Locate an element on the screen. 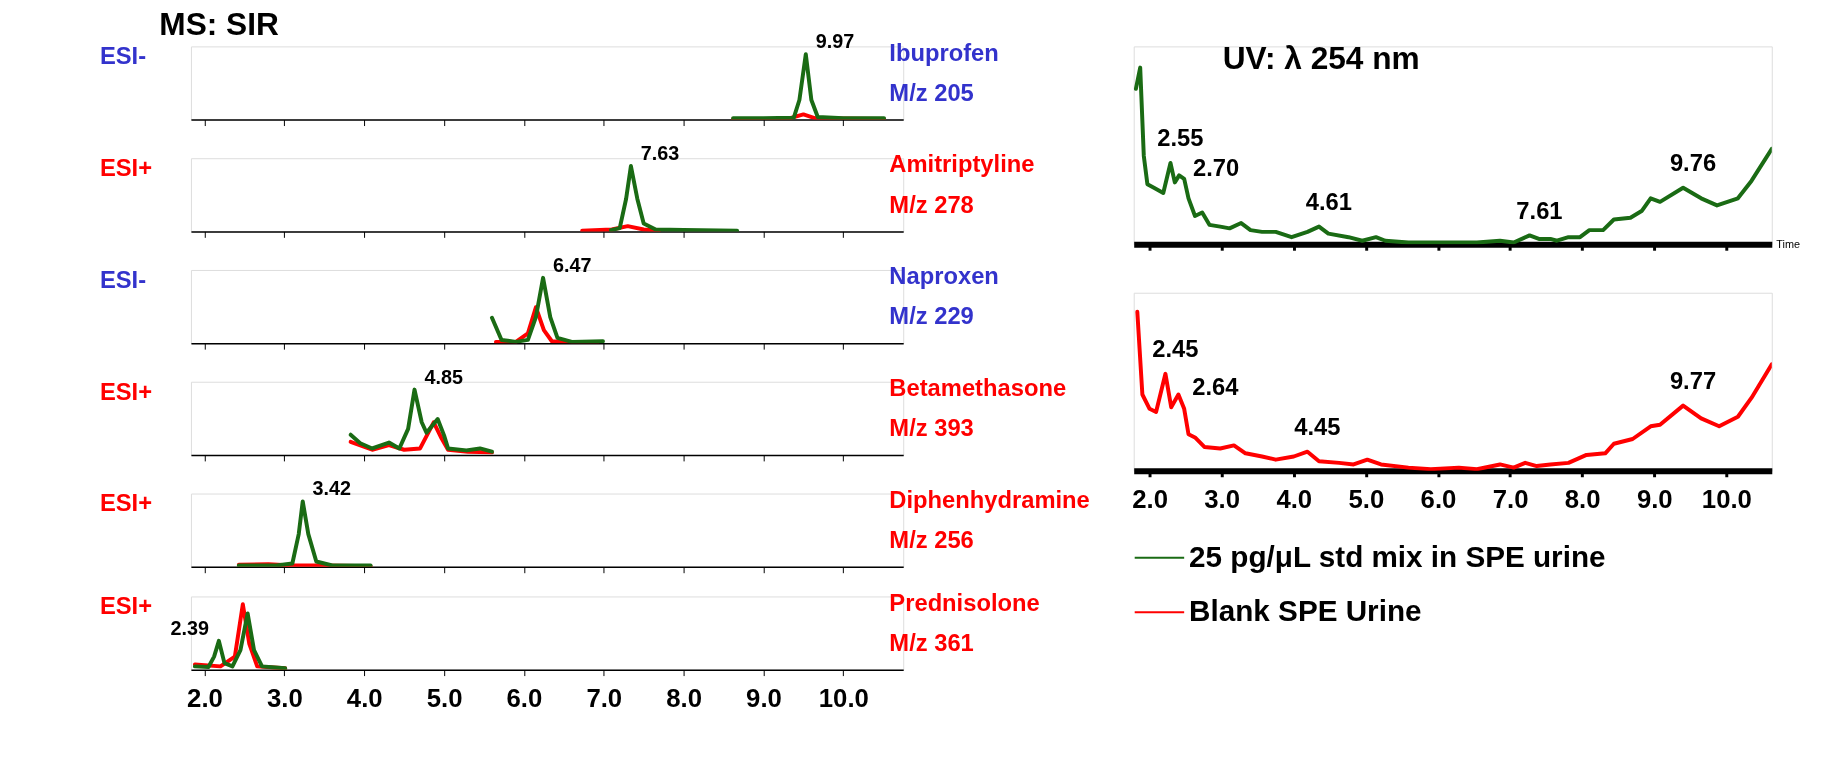  annotation: 4.85 is located at coordinates (443, 376).